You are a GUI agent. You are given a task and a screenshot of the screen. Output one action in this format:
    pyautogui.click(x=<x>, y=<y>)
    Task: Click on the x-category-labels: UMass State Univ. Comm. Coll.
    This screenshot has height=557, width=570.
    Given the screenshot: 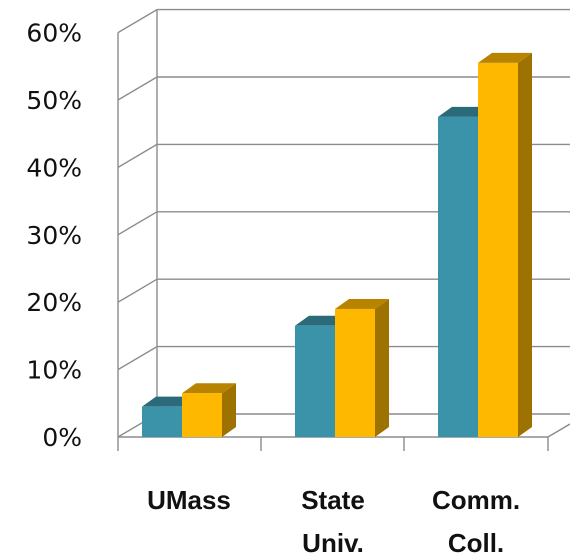 What is the action you would take?
    pyautogui.click(x=333, y=521)
    